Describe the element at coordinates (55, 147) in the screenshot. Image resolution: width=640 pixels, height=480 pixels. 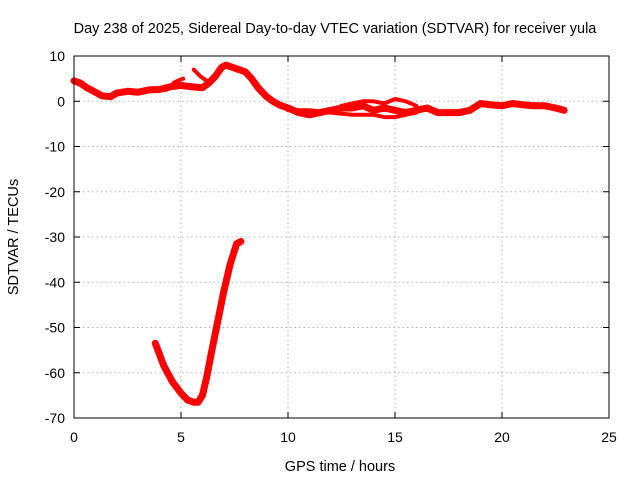
I see `y-tick-label: -10` at that location.